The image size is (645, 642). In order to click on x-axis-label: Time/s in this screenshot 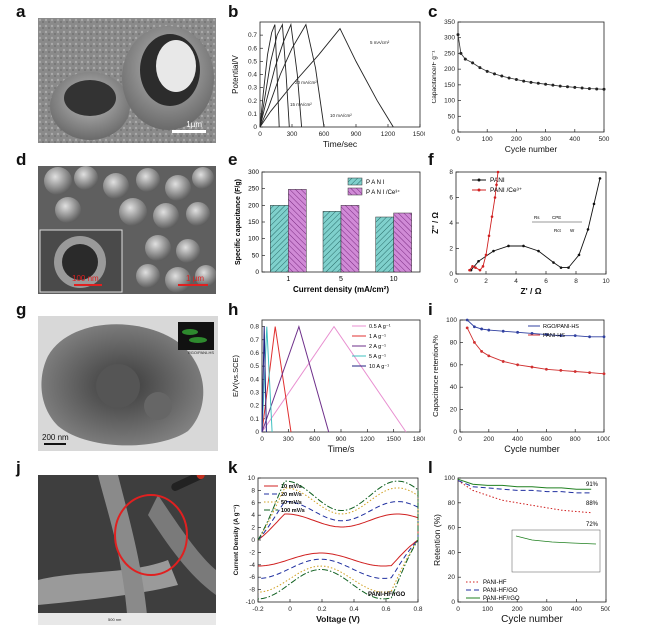, I will do `click(341, 449)`.